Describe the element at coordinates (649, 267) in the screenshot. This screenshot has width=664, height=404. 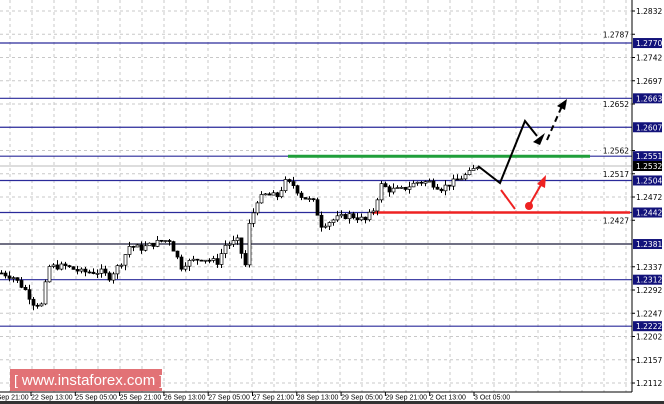
I see `y-tick-label: 1.2337` at that location.